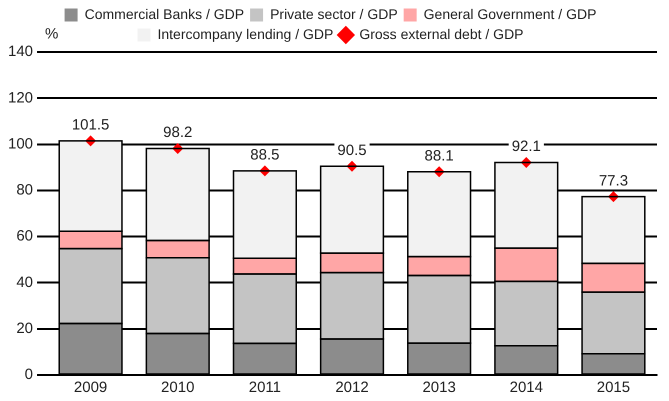  I want to click on y-tick-label: 0, so click(29, 375).